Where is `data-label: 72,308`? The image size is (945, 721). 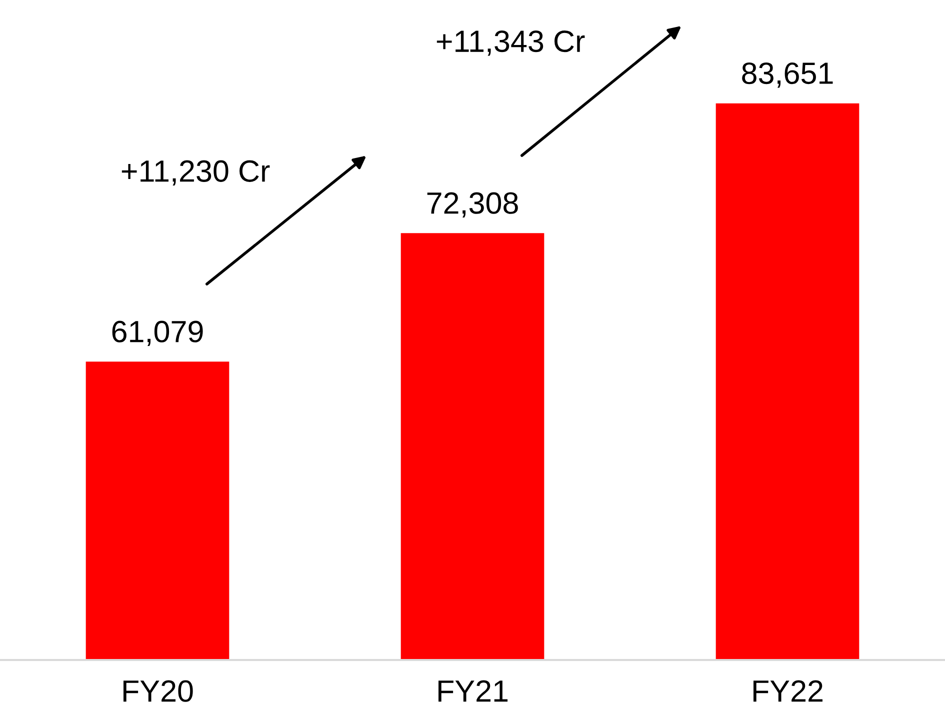 data-label: 72,308 is located at coordinates (472, 205).